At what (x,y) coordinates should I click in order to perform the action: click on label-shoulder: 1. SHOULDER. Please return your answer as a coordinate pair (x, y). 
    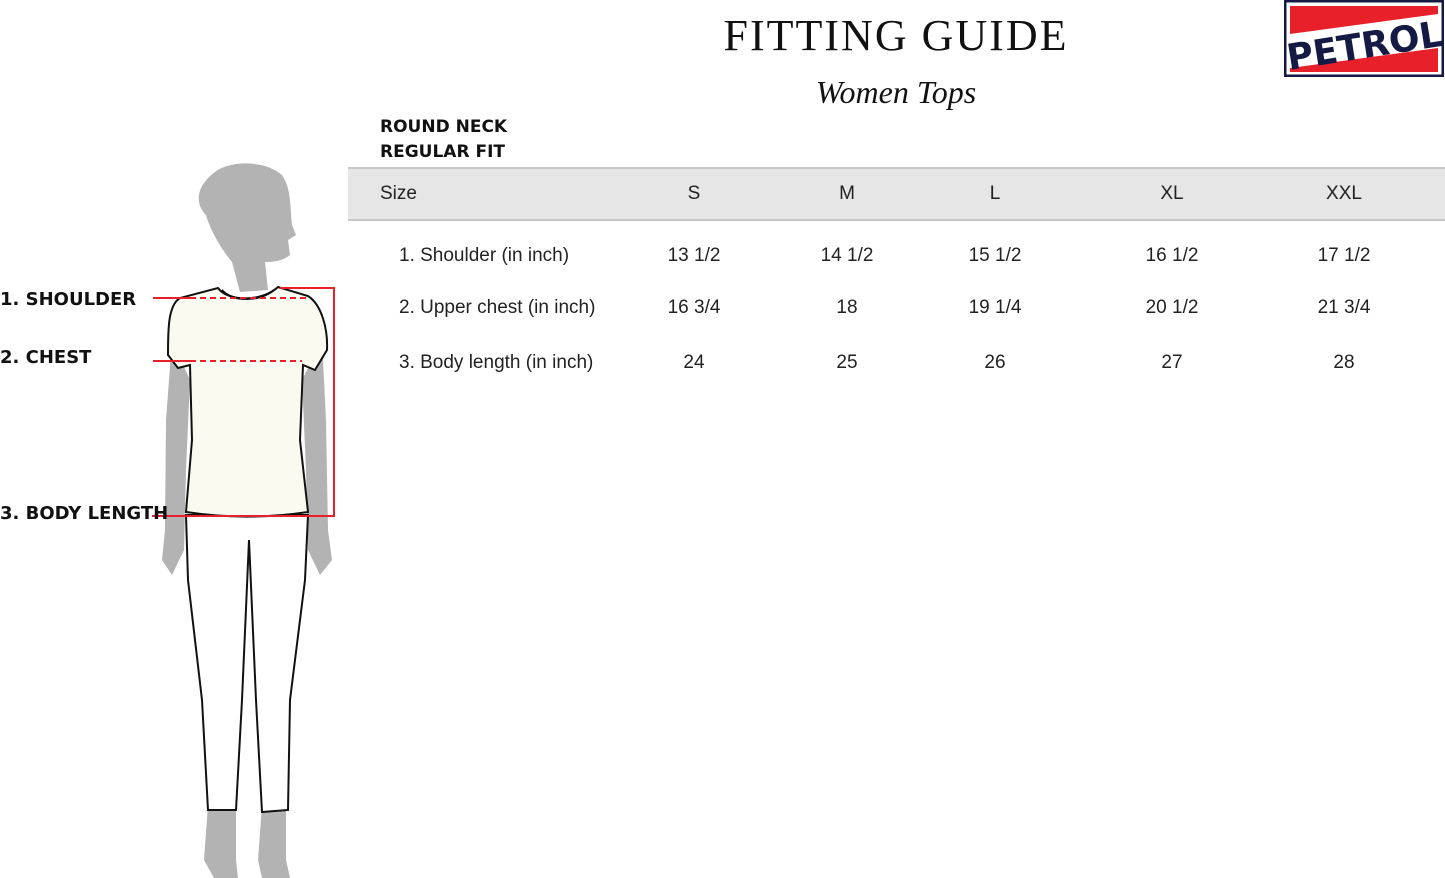
    Looking at the image, I should click on (68, 299).